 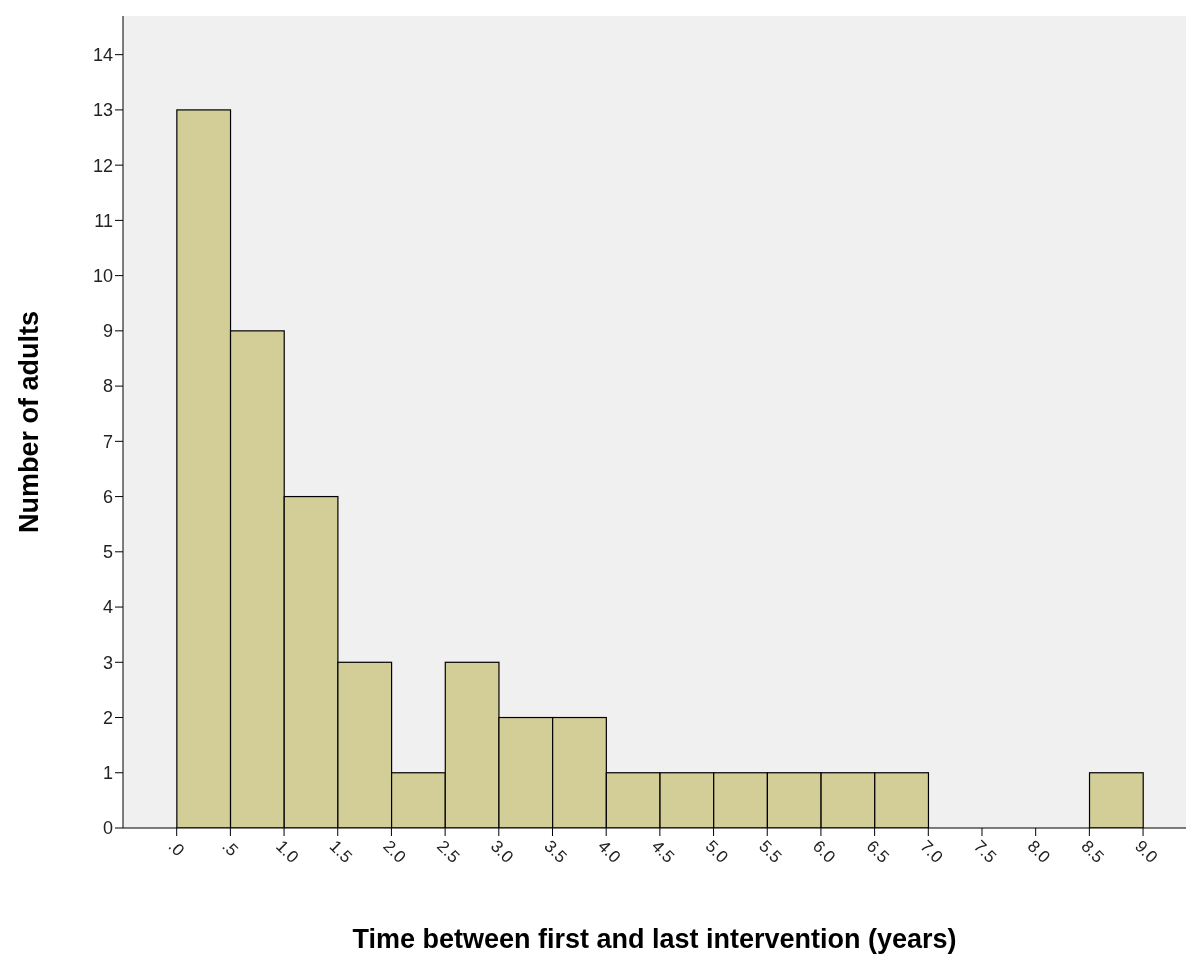 I want to click on x-tick-label: 4.0, so click(x=609, y=851).